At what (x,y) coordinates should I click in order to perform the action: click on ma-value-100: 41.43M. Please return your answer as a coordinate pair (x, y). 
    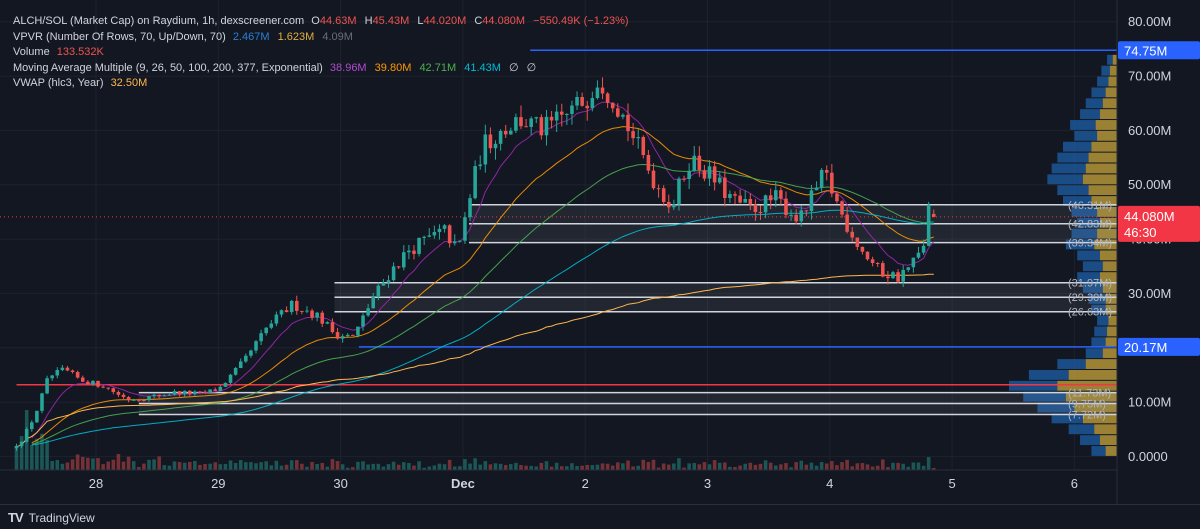
    Looking at the image, I should click on (482, 67).